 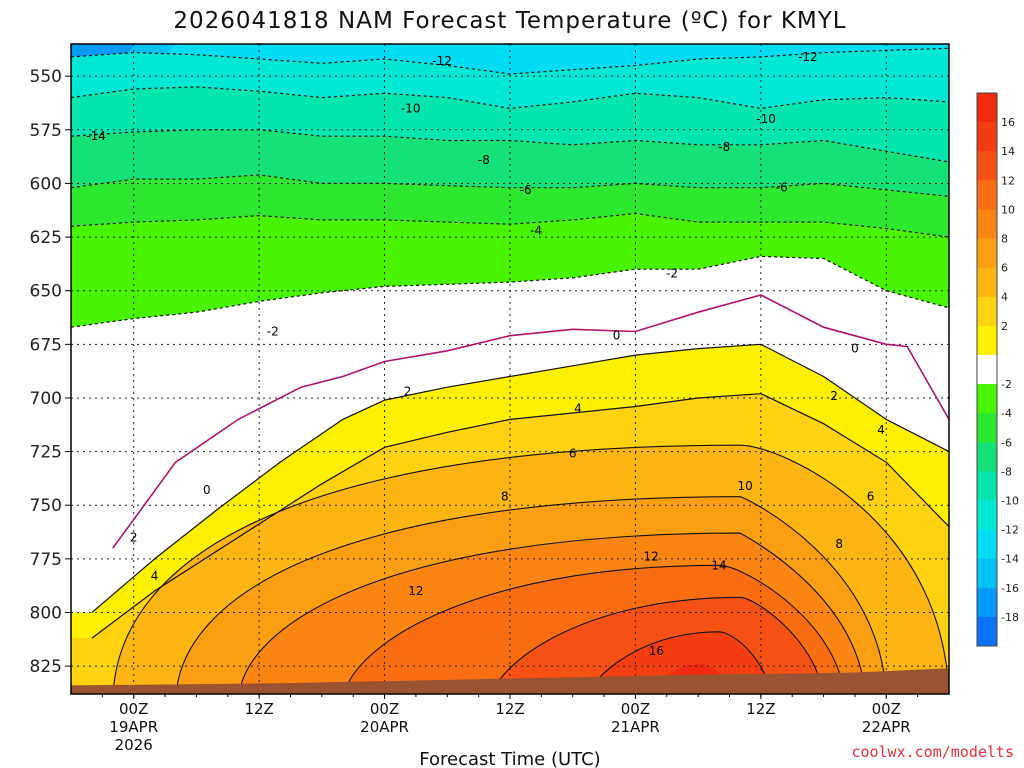 I want to click on y-tick-label: 750, so click(x=46, y=506).